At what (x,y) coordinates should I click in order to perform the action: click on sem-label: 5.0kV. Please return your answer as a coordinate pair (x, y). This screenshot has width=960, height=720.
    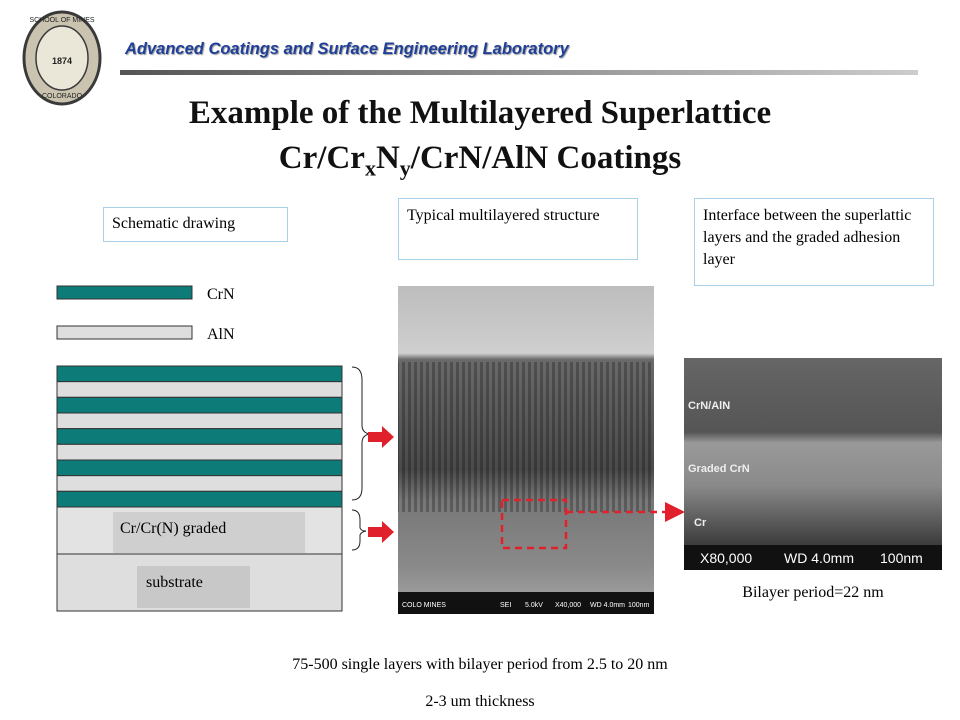
    Looking at the image, I should click on (534, 605).